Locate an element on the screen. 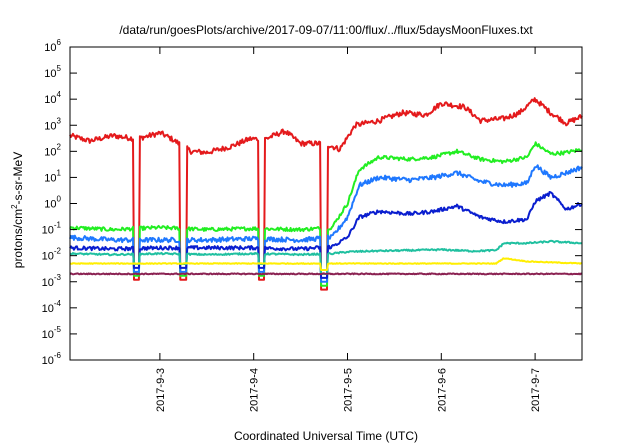 This screenshot has width=640, height=448. y-tick-label-12: 10⁶ is located at coordinates (52, 46).